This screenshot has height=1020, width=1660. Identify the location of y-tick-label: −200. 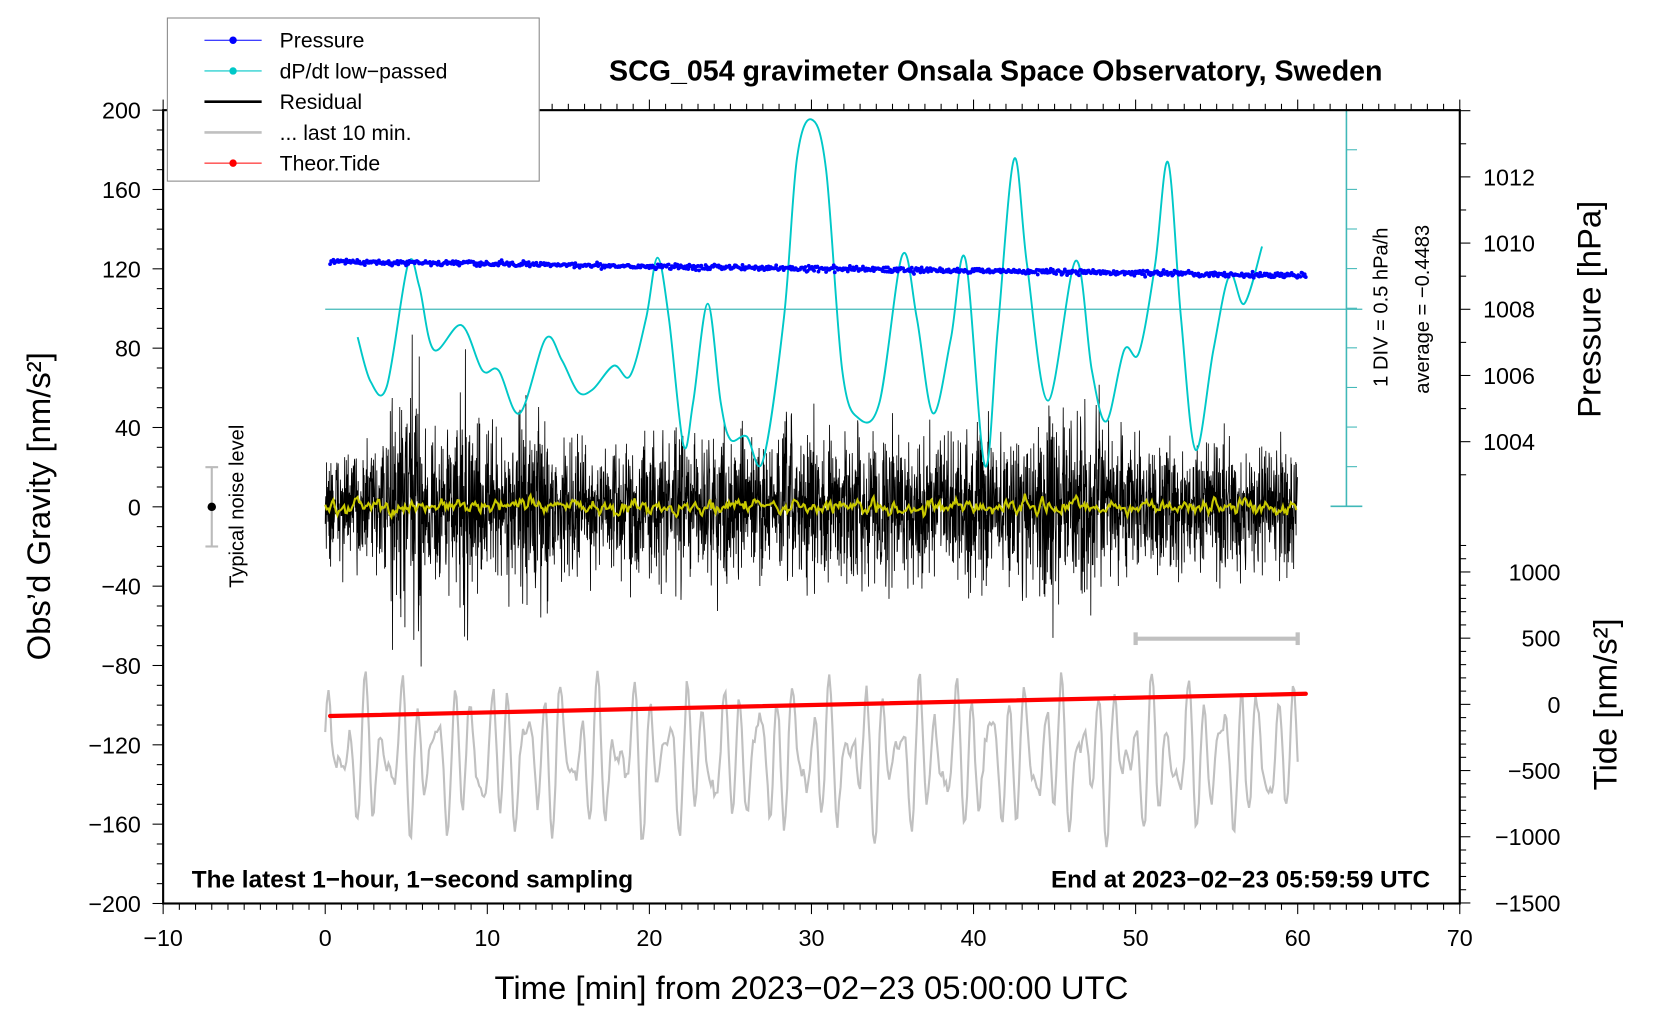
(114, 904).